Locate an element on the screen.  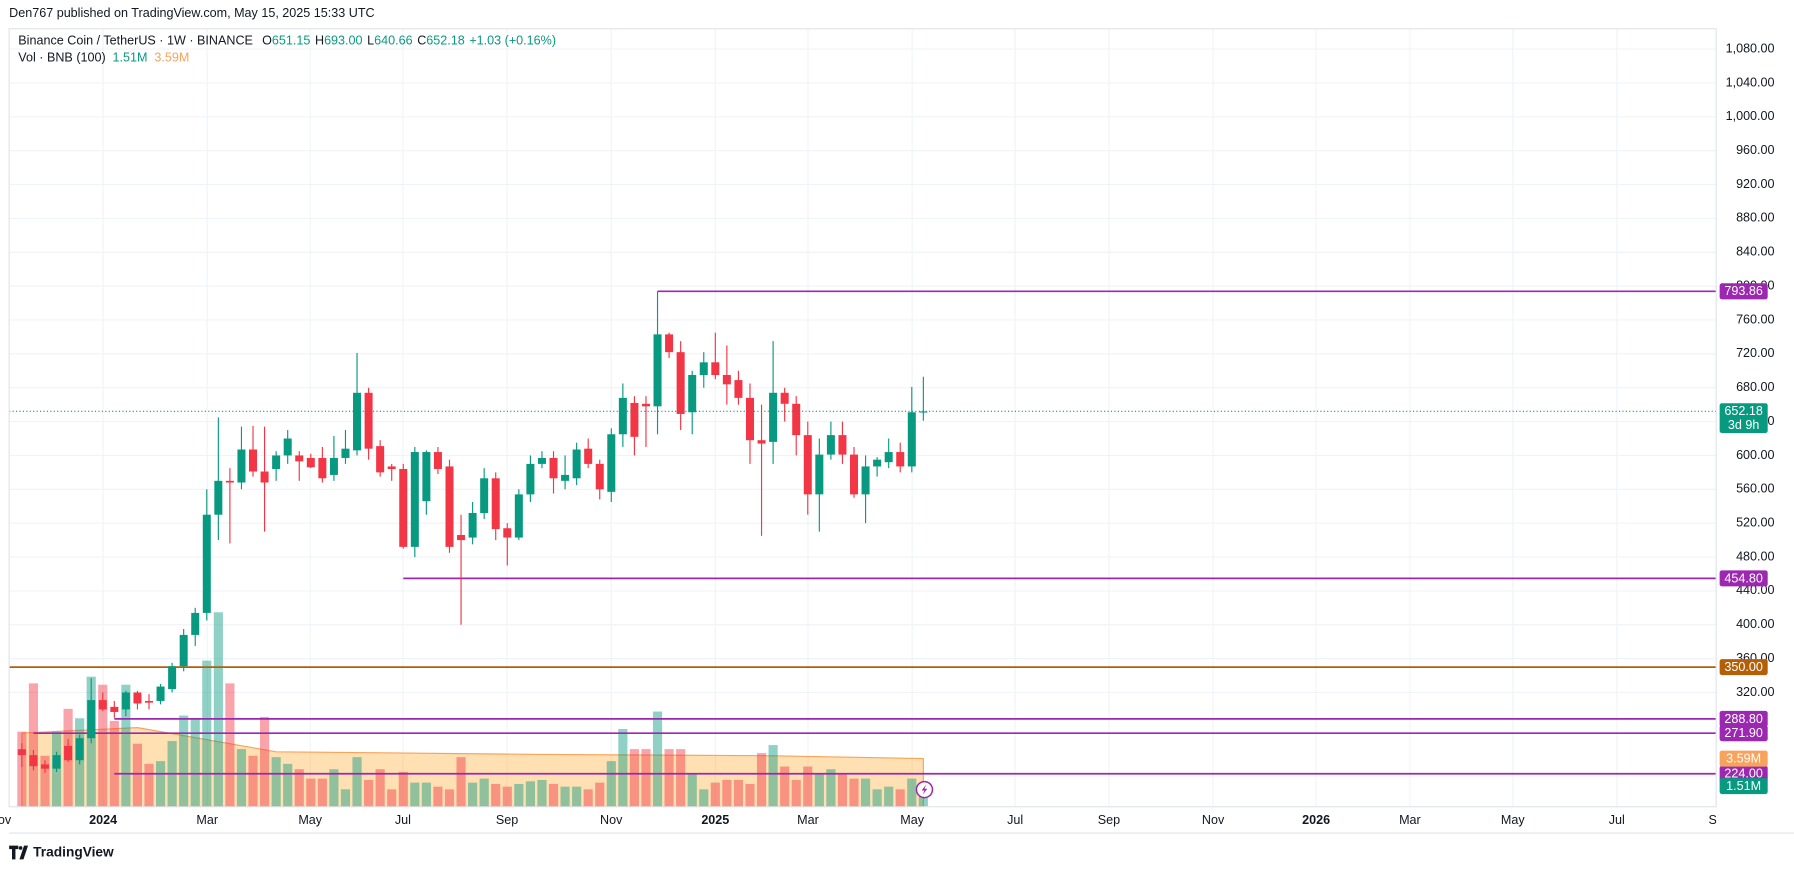
y-tick-label: 920.00 is located at coordinates (1755, 184).